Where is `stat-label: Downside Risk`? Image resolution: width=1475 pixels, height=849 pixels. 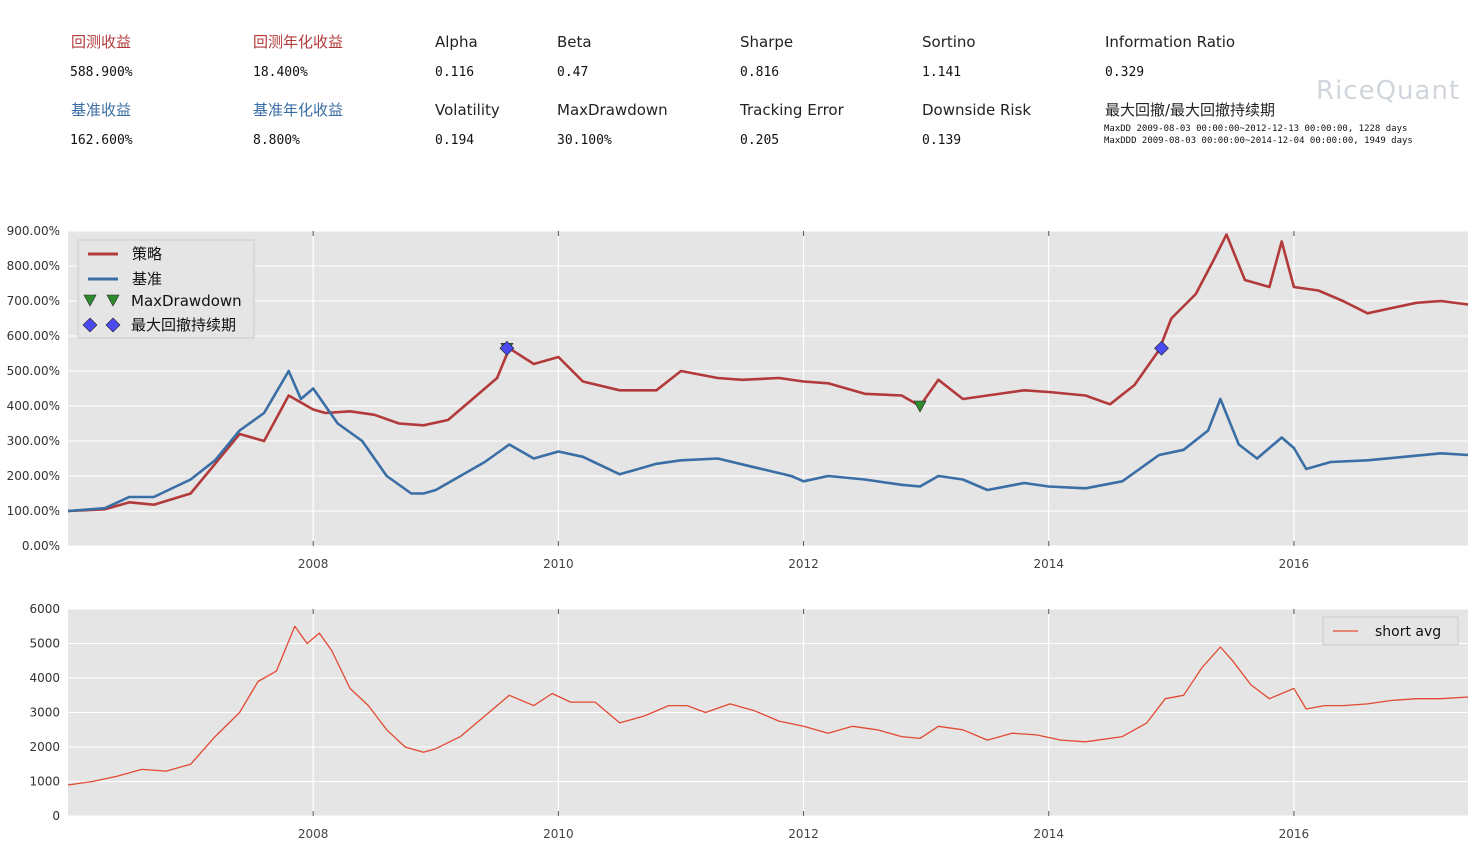
stat-label: Downside Risk is located at coordinates (977, 110).